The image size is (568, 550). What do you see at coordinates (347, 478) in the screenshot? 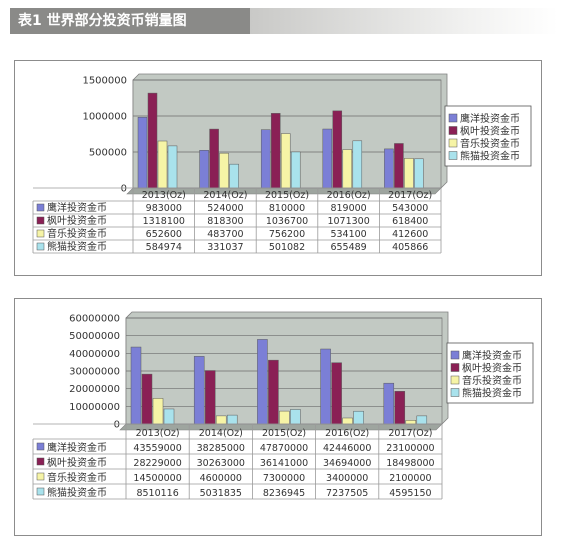
I see `table-cell-value: 3400000` at bounding box center [347, 478].